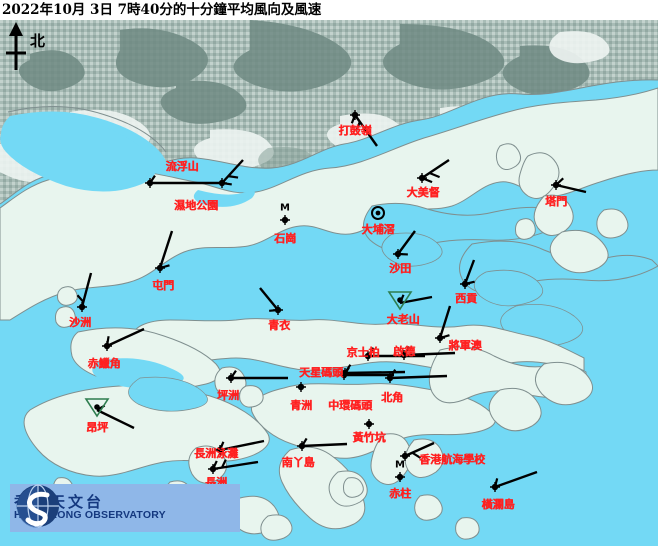 The image size is (658, 546). Describe the element at coordinates (196, 205) in the screenshot. I see `station-name-label: 濕地公園` at that location.